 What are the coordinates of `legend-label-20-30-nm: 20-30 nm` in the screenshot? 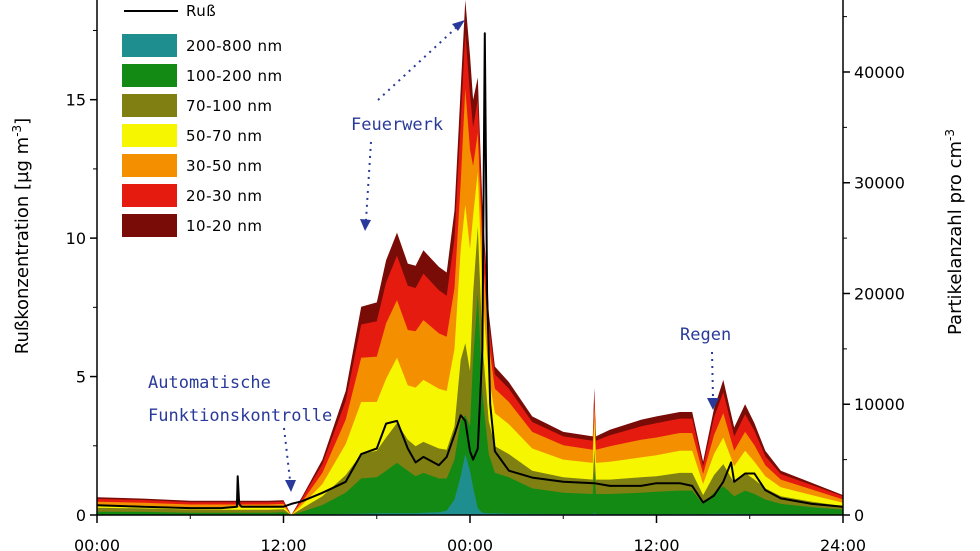 It's located at (224, 196).